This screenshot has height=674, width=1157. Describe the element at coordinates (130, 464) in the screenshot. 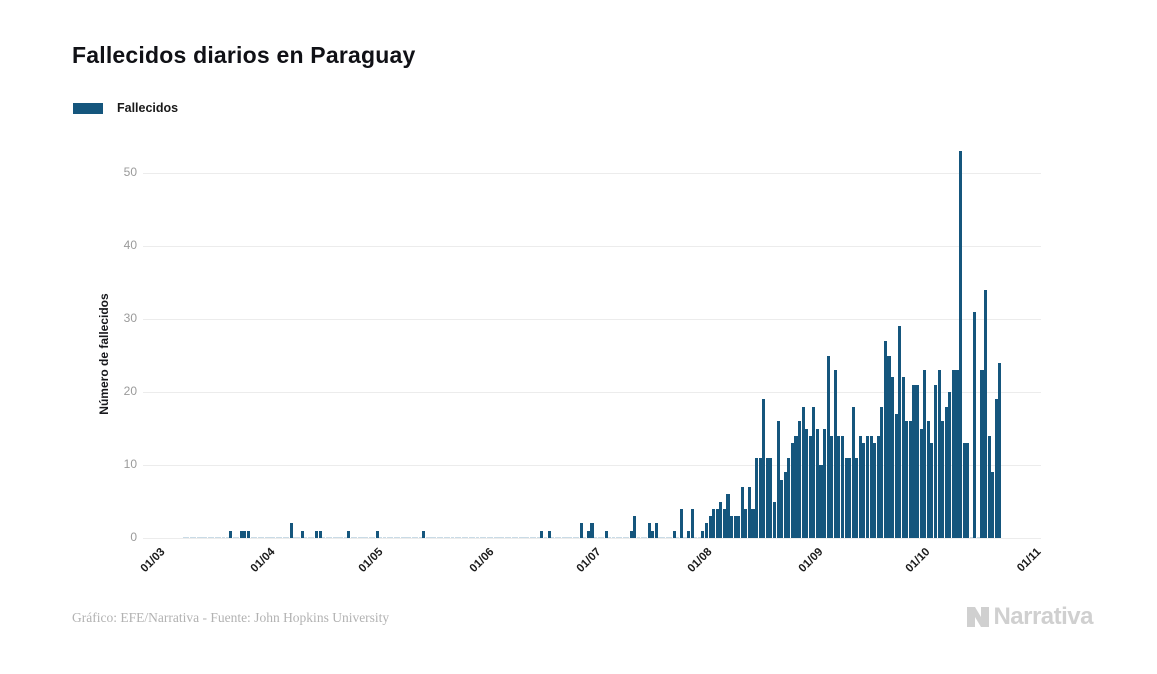

I see `y-tick-label-10: 10` at that location.